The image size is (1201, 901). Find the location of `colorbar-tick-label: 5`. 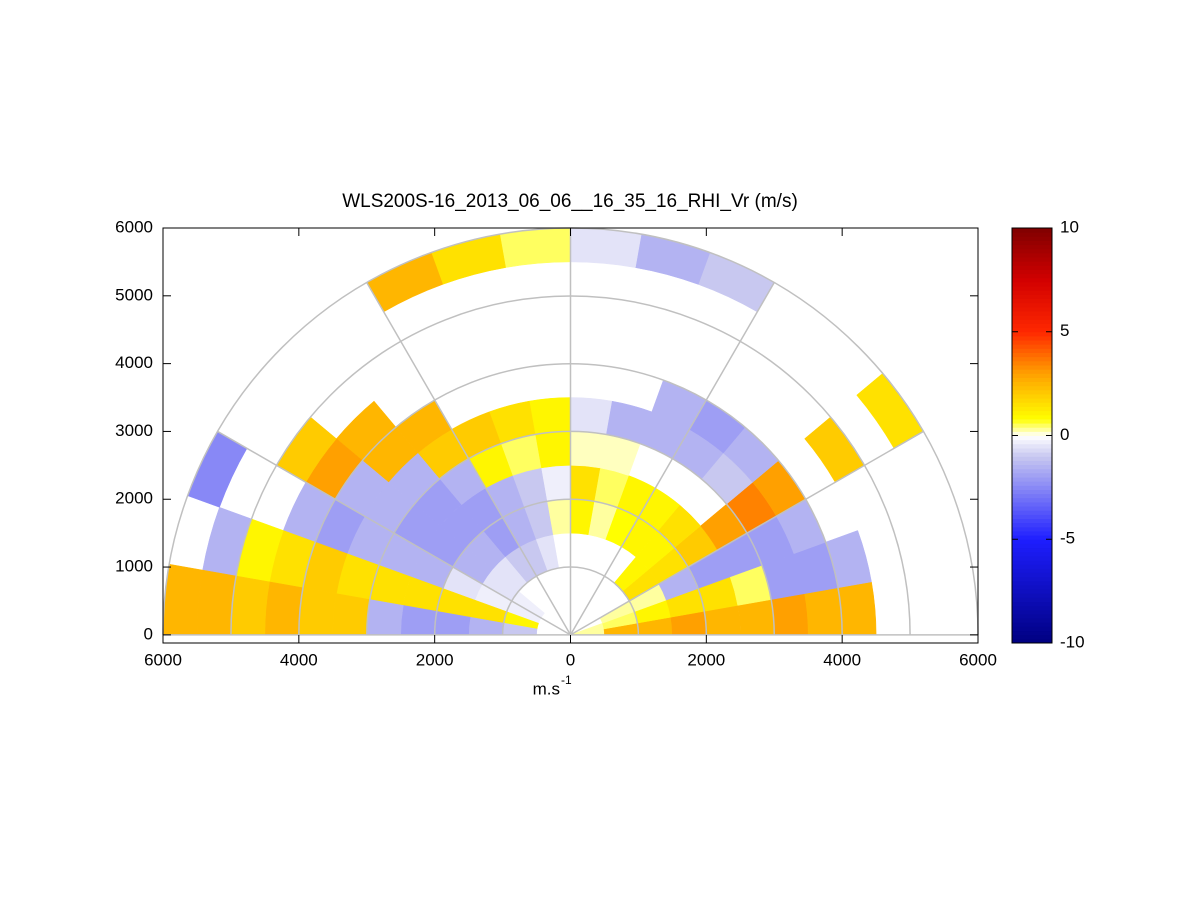

colorbar-tick-label: 5 is located at coordinates (1064, 330).